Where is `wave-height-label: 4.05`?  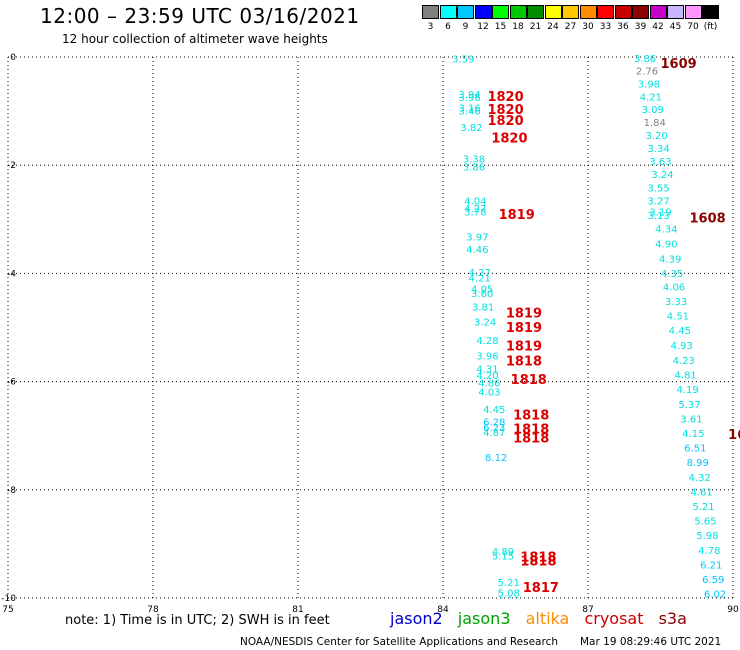 wave-height-label: 4.05 is located at coordinates (482, 290).